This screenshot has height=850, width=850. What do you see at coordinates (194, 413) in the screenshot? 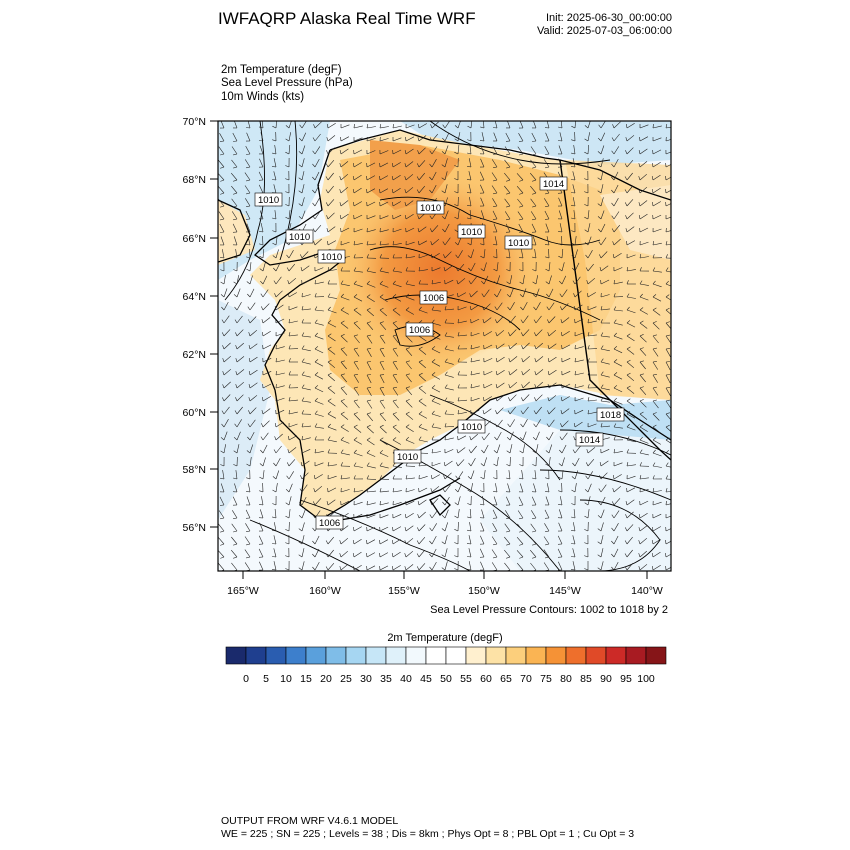
I see `lat-label: 60°N` at bounding box center [194, 413].